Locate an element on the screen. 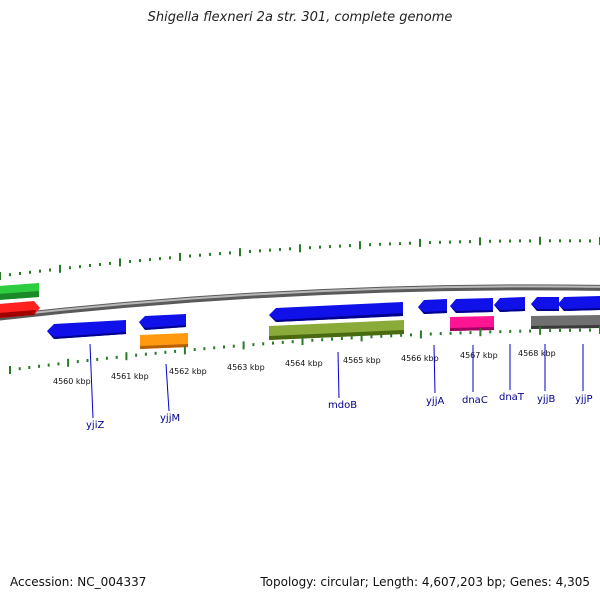 The height and width of the screenshot is (600, 600). kbp-label: 4561 kbp is located at coordinates (130, 376).